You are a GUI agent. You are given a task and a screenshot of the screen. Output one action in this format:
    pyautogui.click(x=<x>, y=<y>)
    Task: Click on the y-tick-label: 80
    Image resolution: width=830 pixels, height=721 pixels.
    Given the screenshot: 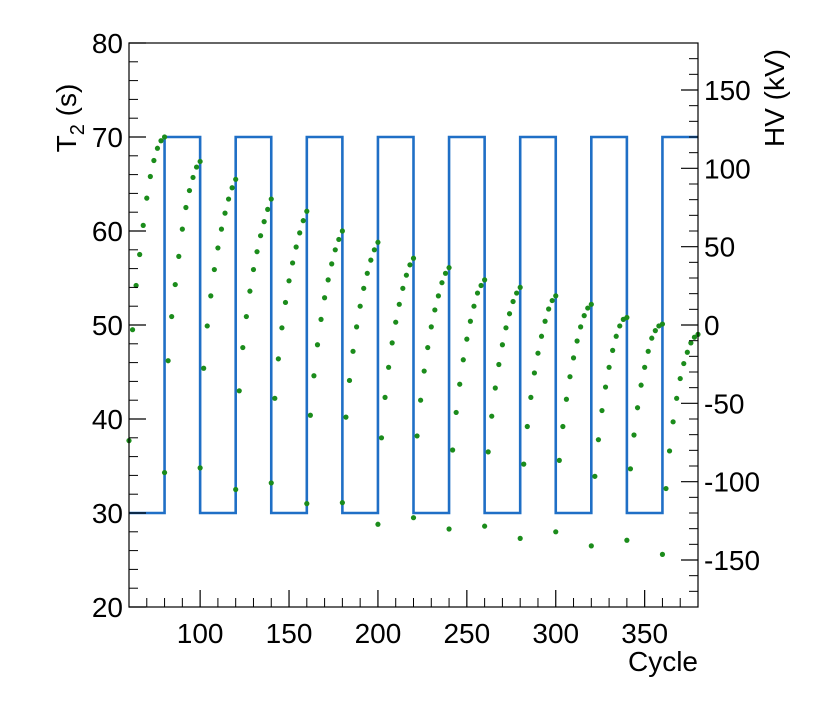 What is the action you would take?
    pyautogui.click(x=107, y=43)
    